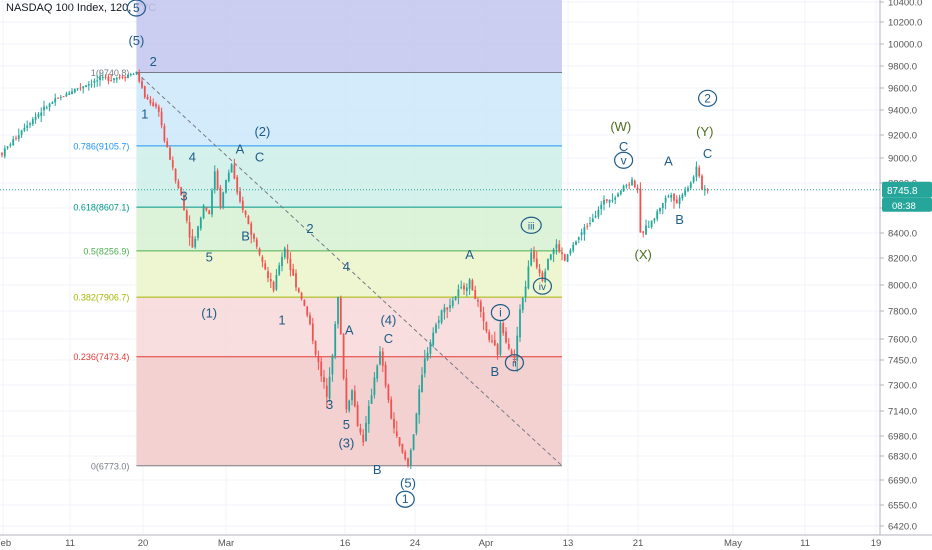  What do you see at coordinates (902, 67) in the screenshot?
I see `price-tick-label: 9800.0` at bounding box center [902, 67].